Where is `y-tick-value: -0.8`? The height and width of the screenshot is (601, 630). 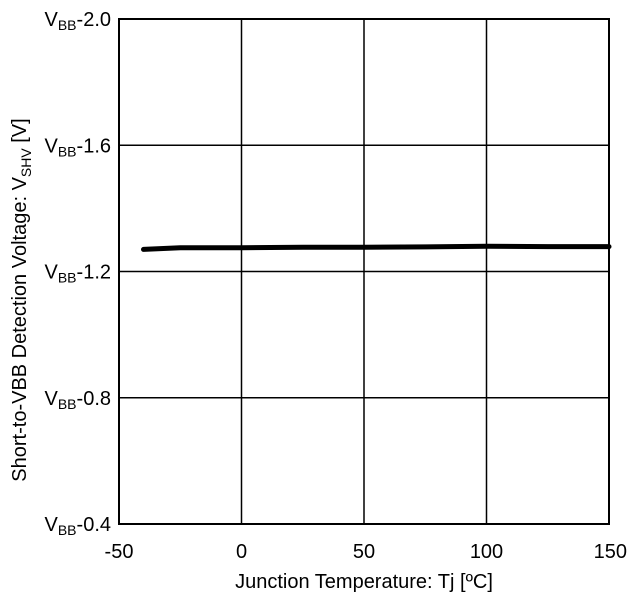
y-tick-value: -0.8 is located at coordinates (94, 399).